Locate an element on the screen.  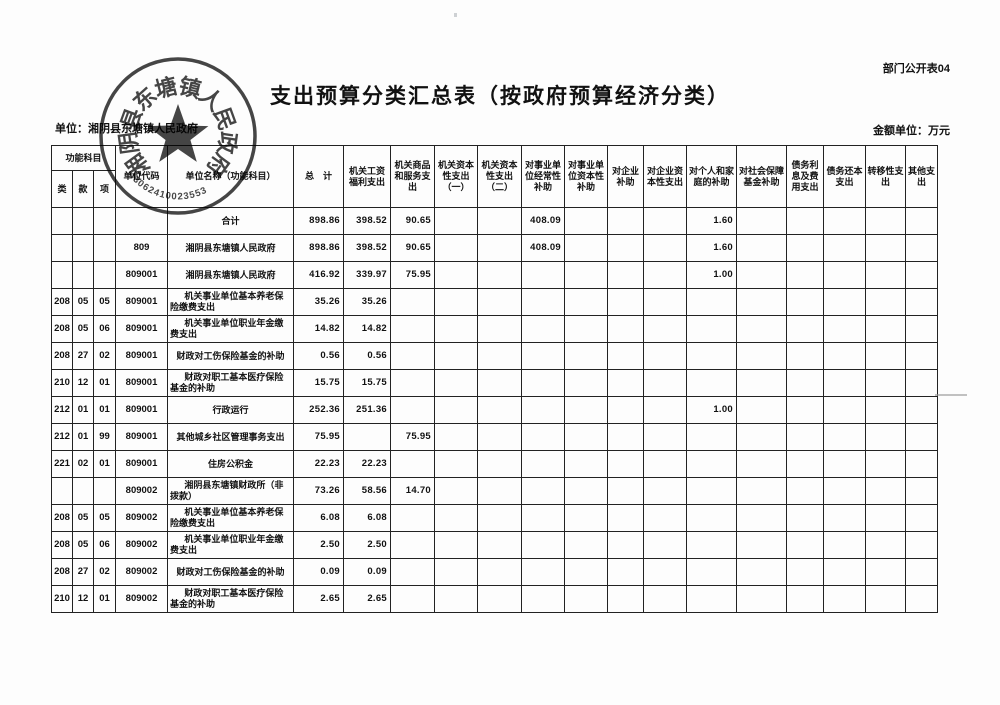
cell-unit-name: 机关事业单位基本养老保险缴费支出 is located at coordinates (231, 518).